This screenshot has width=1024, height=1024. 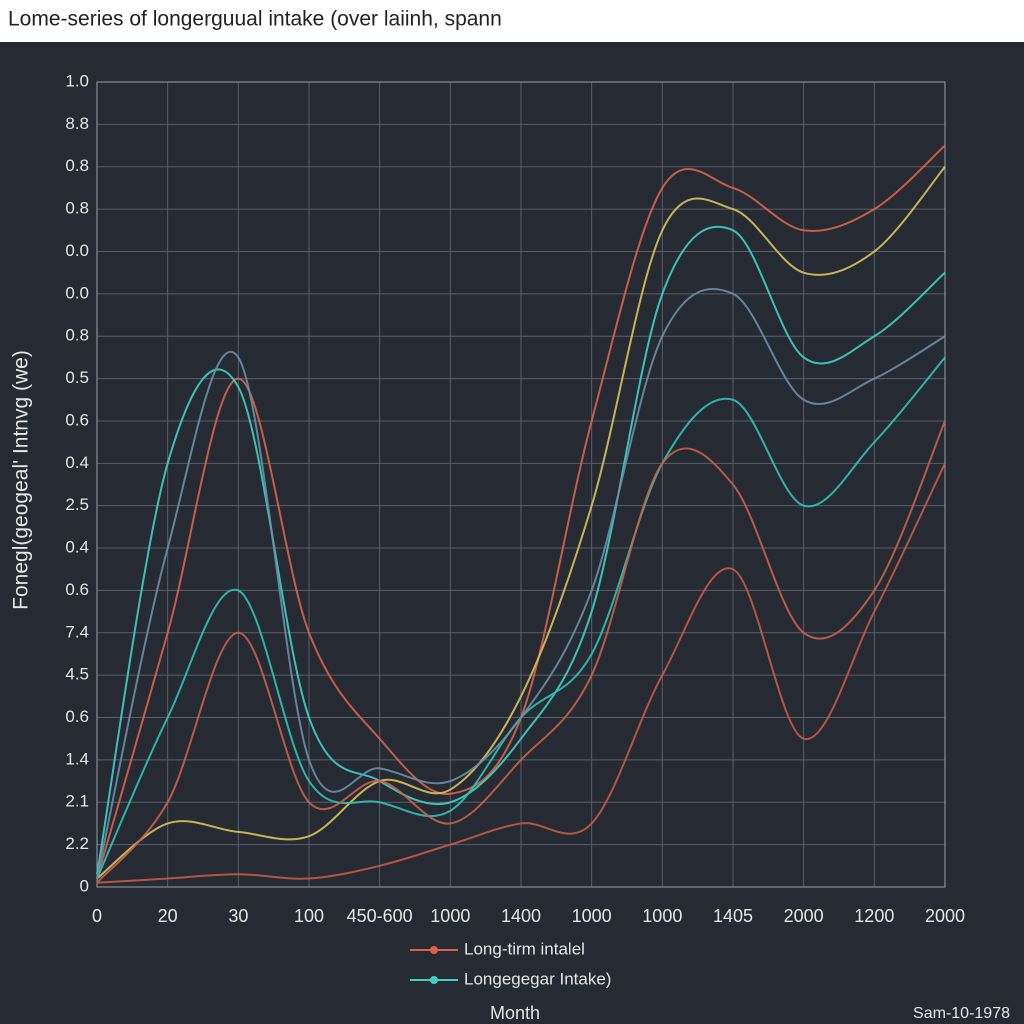 I want to click on legend-label: Long-tirm intalel, so click(x=524, y=948).